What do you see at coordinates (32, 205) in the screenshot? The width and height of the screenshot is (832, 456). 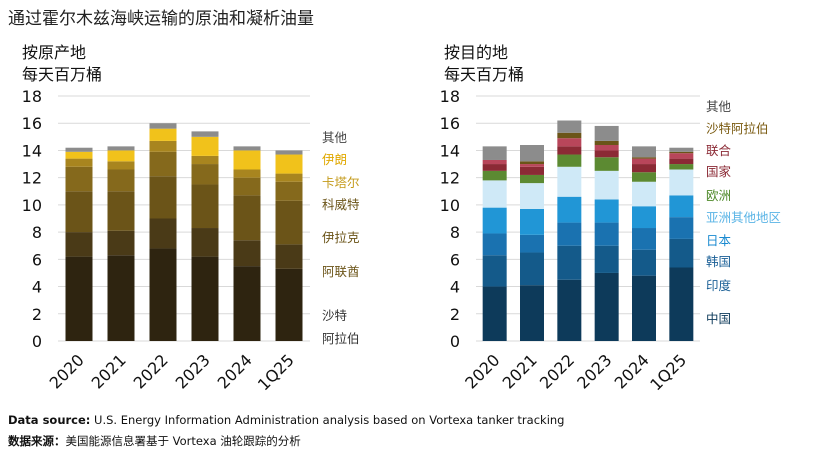 I see `y-tick-label: 10` at bounding box center [32, 205].